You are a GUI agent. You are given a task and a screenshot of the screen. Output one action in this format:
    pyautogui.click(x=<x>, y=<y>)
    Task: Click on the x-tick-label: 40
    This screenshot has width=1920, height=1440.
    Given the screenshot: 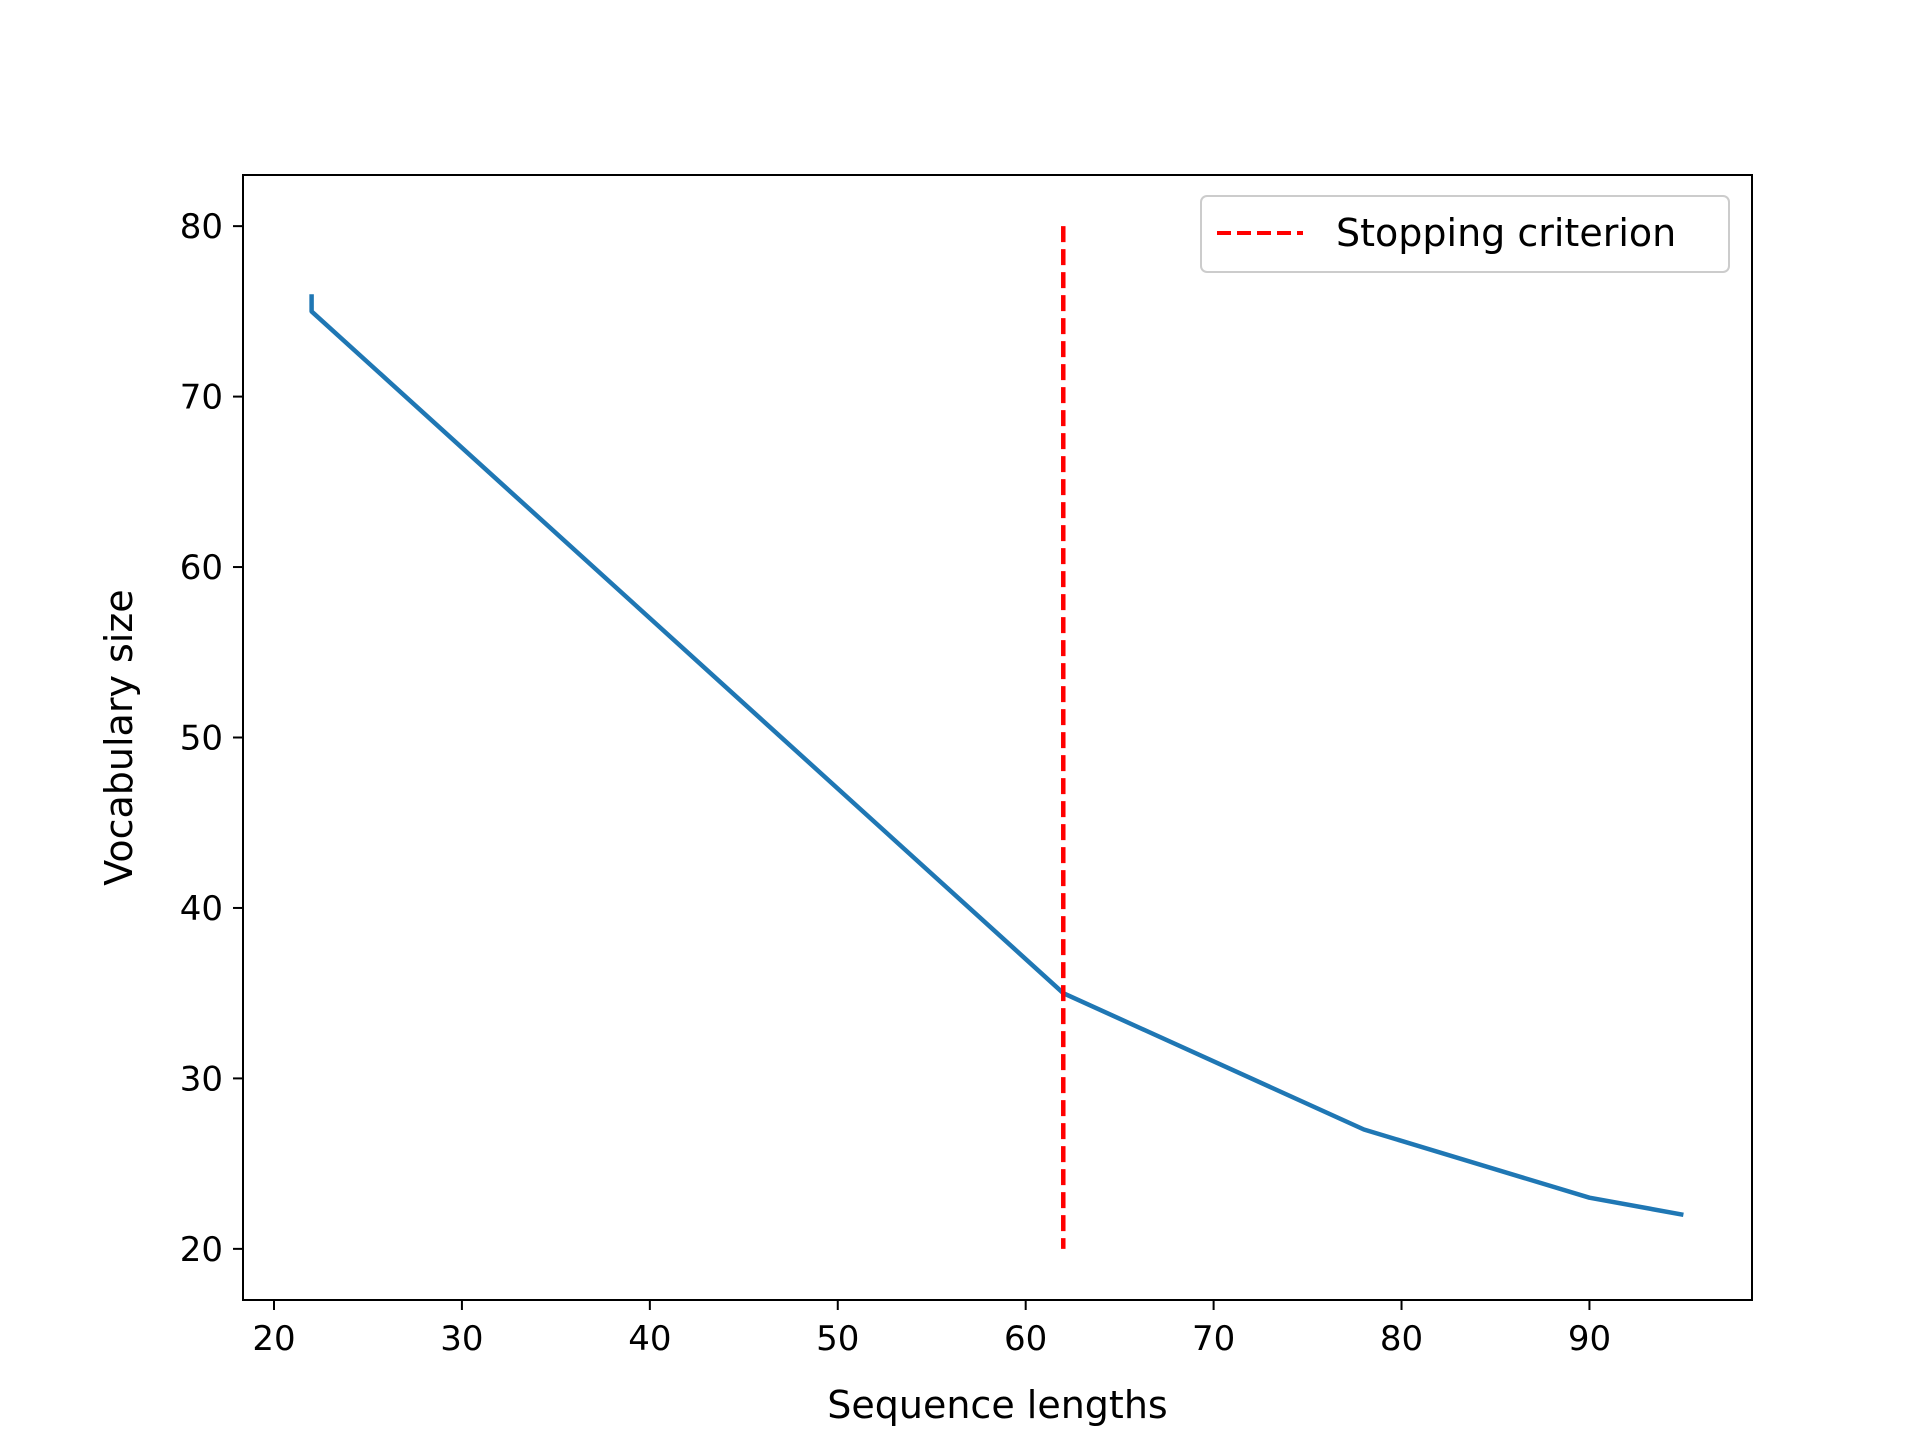 What is the action you would take?
    pyautogui.click(x=649, y=1339)
    